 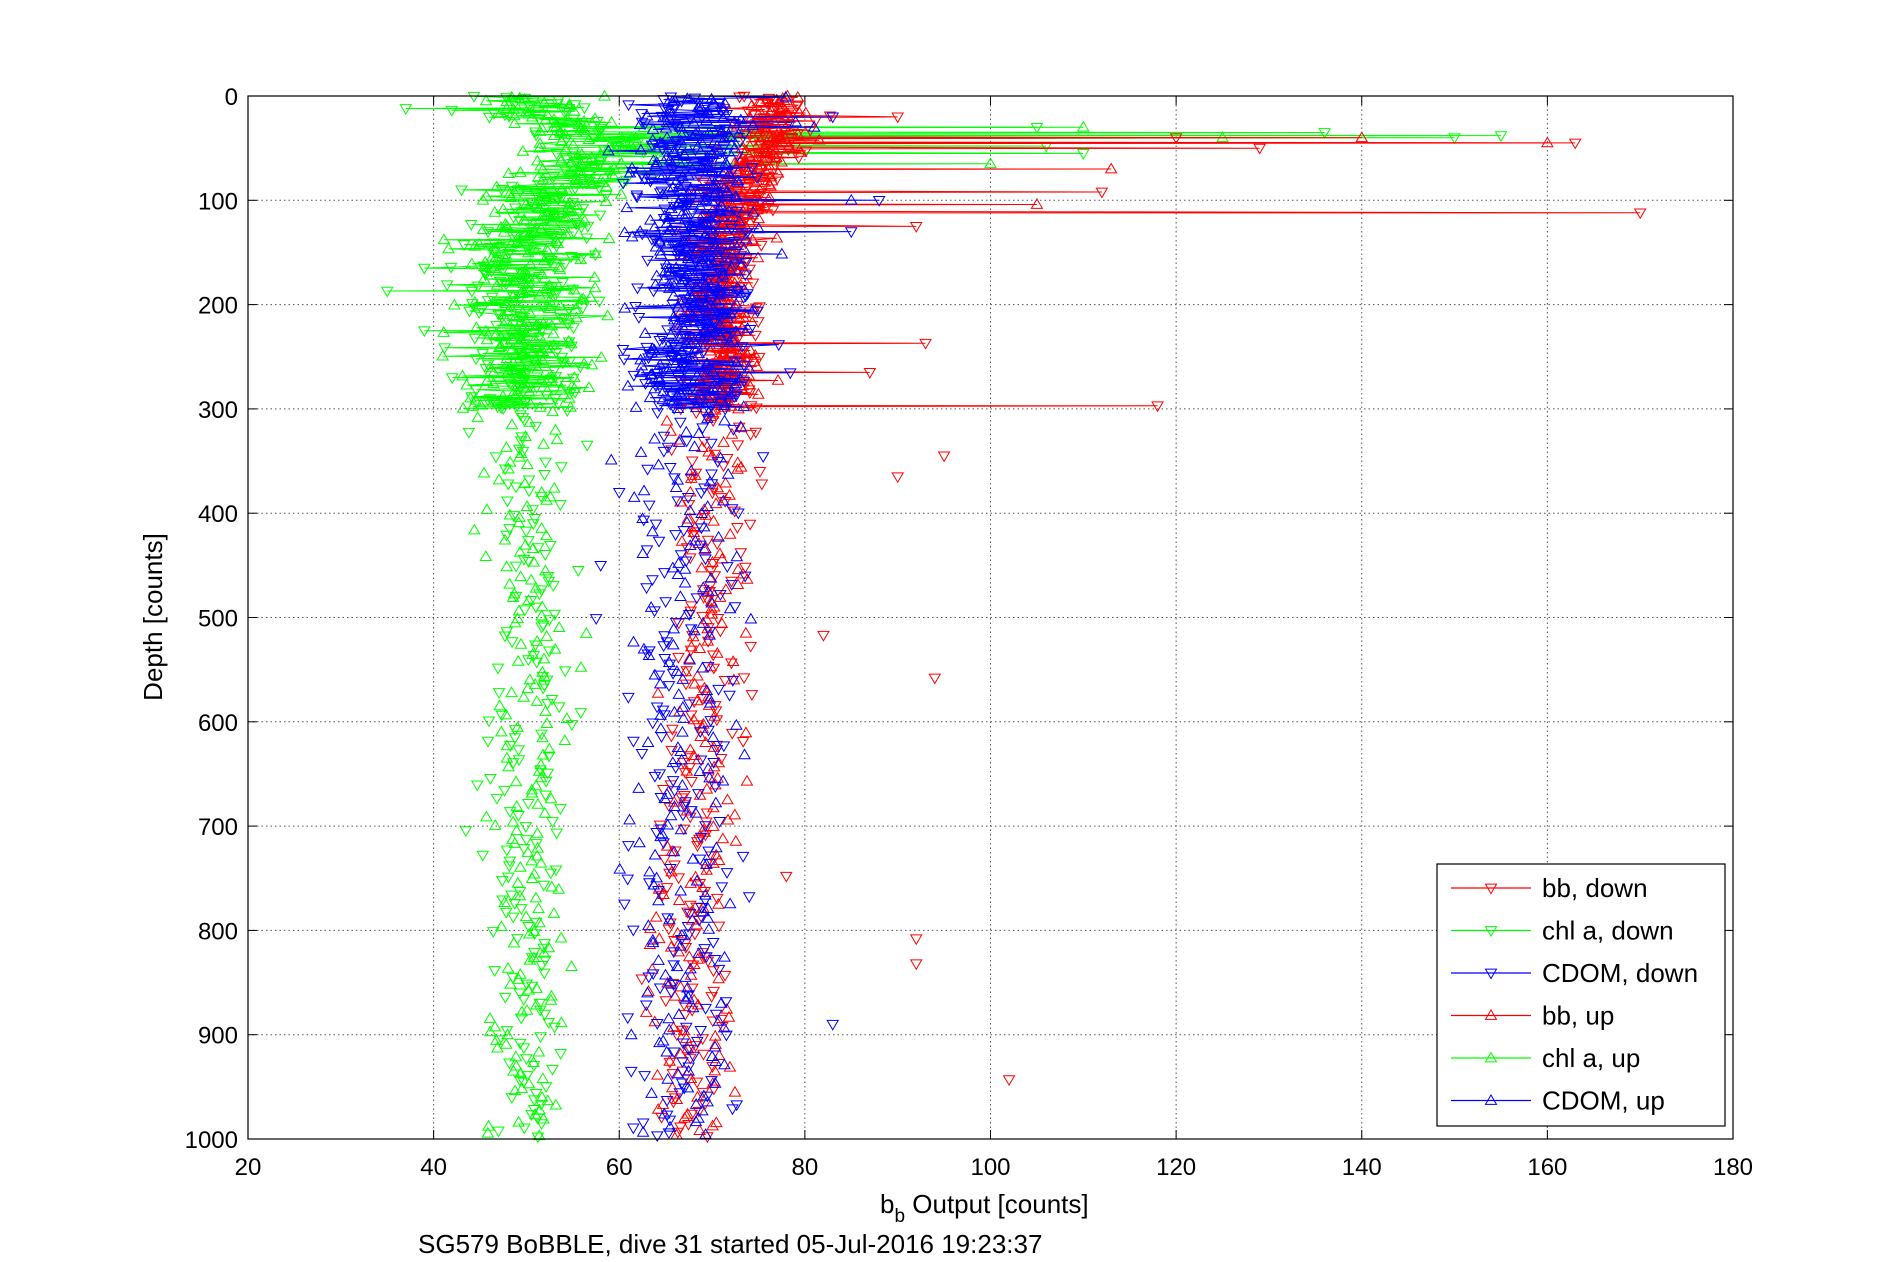 I want to click on legend-box, so click(x=1581, y=995).